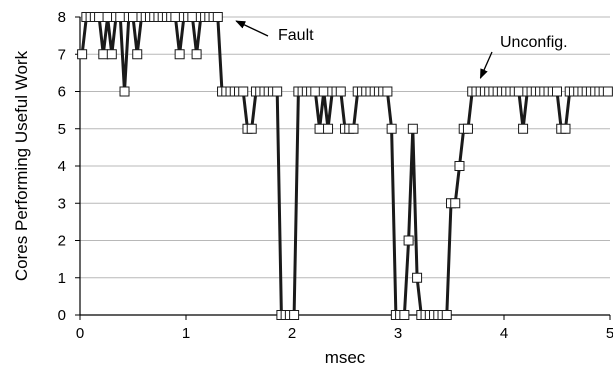  I want to click on fault-label: Fault, so click(296, 35).